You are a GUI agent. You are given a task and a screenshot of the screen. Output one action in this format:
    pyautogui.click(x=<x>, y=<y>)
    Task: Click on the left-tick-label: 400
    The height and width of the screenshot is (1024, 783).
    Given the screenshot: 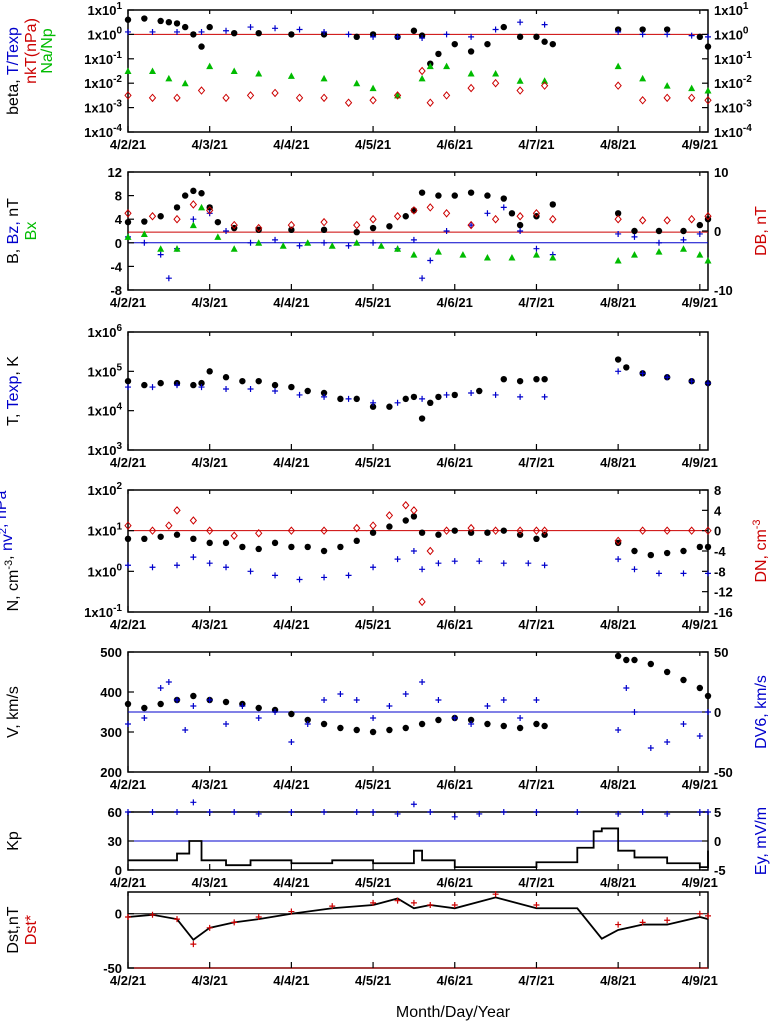 What is the action you would take?
    pyautogui.click(x=111, y=692)
    